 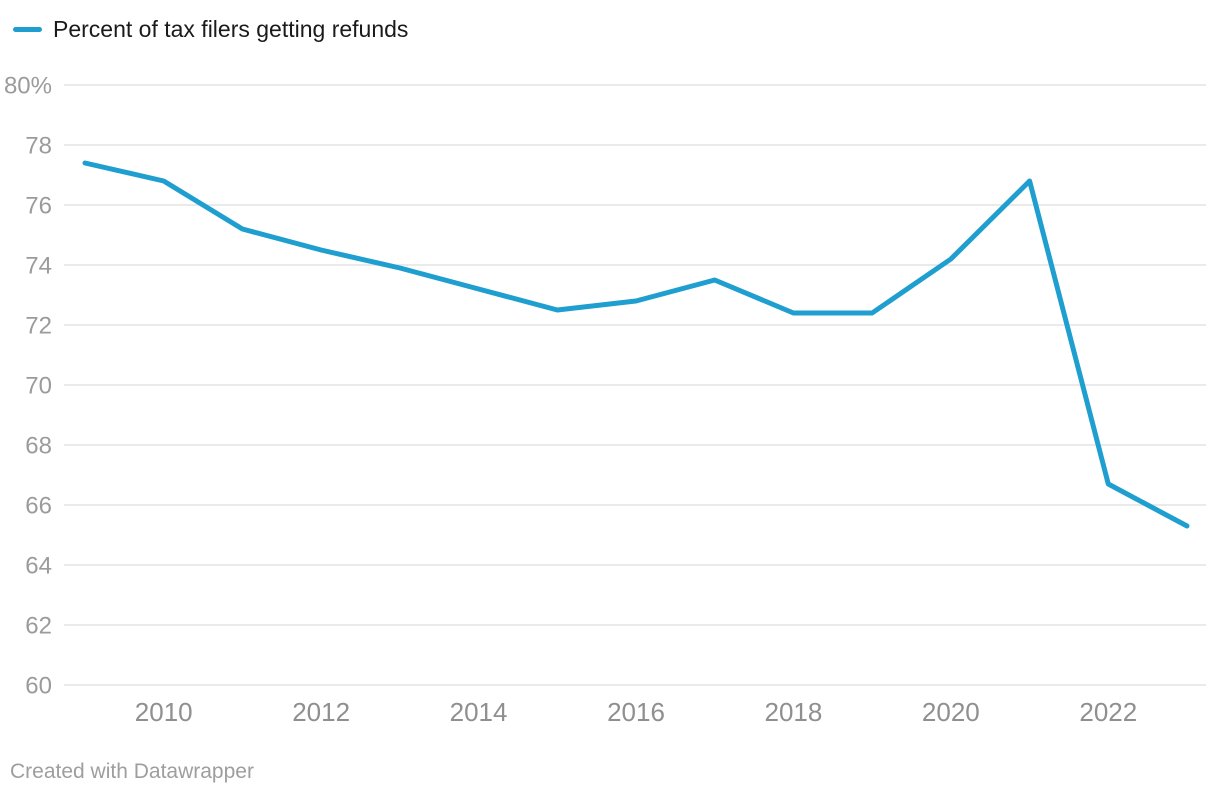 What do you see at coordinates (321, 712) in the screenshot?
I see `x-tick-label: 2012` at bounding box center [321, 712].